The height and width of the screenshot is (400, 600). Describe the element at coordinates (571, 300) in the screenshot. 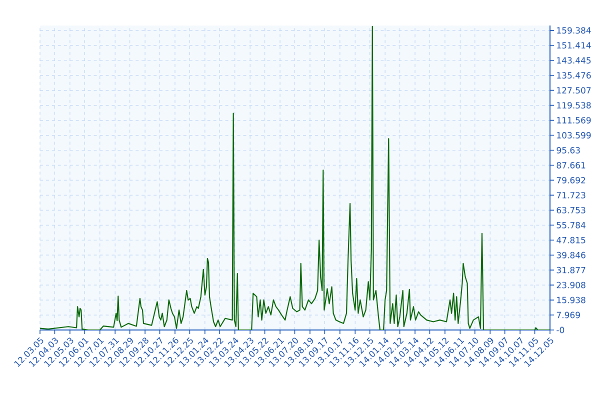

I see `y-tick-label: 15.938` at that location.